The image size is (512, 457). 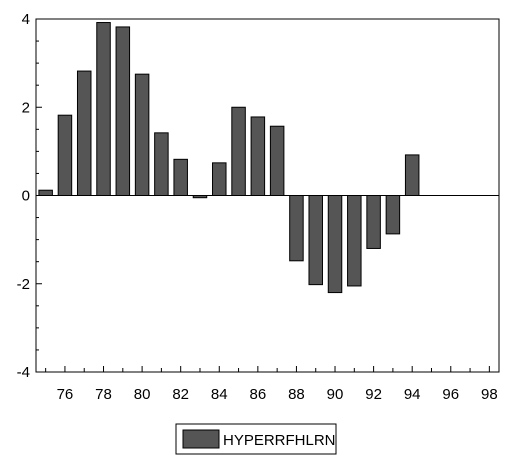 What do you see at coordinates (450, 394) in the screenshot?
I see `x-tick-label: 96` at bounding box center [450, 394].